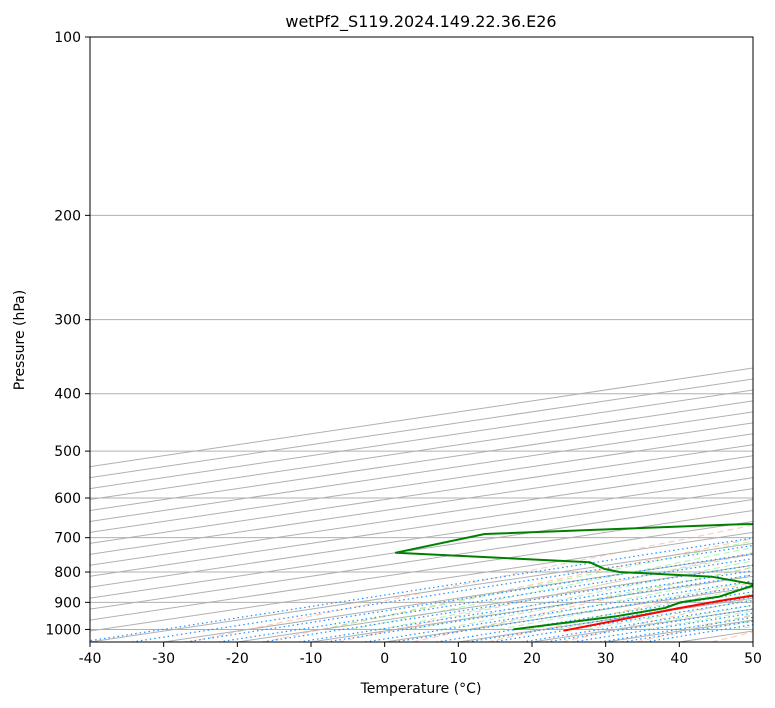 This screenshot has height=708, width=775. I want to click on x-tick-label: 0, so click(384, 659).